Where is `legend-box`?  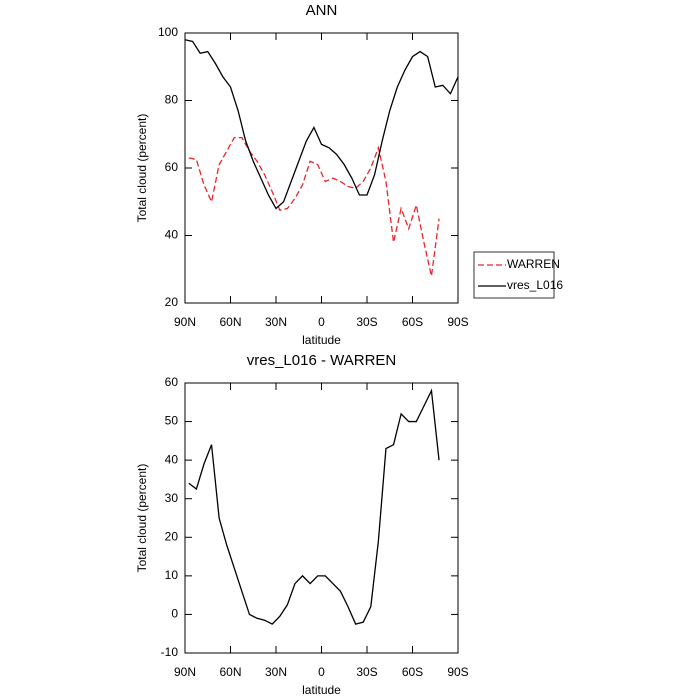
legend-box is located at coordinates (514, 275).